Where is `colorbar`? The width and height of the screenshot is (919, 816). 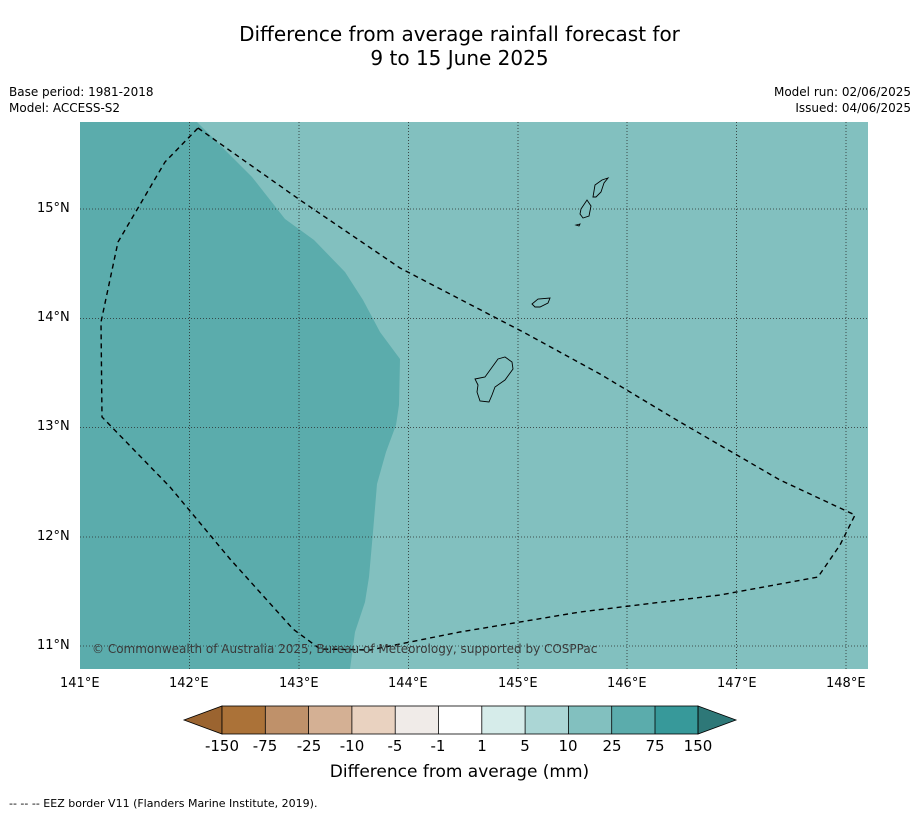
colorbar is located at coordinates (460, 720).